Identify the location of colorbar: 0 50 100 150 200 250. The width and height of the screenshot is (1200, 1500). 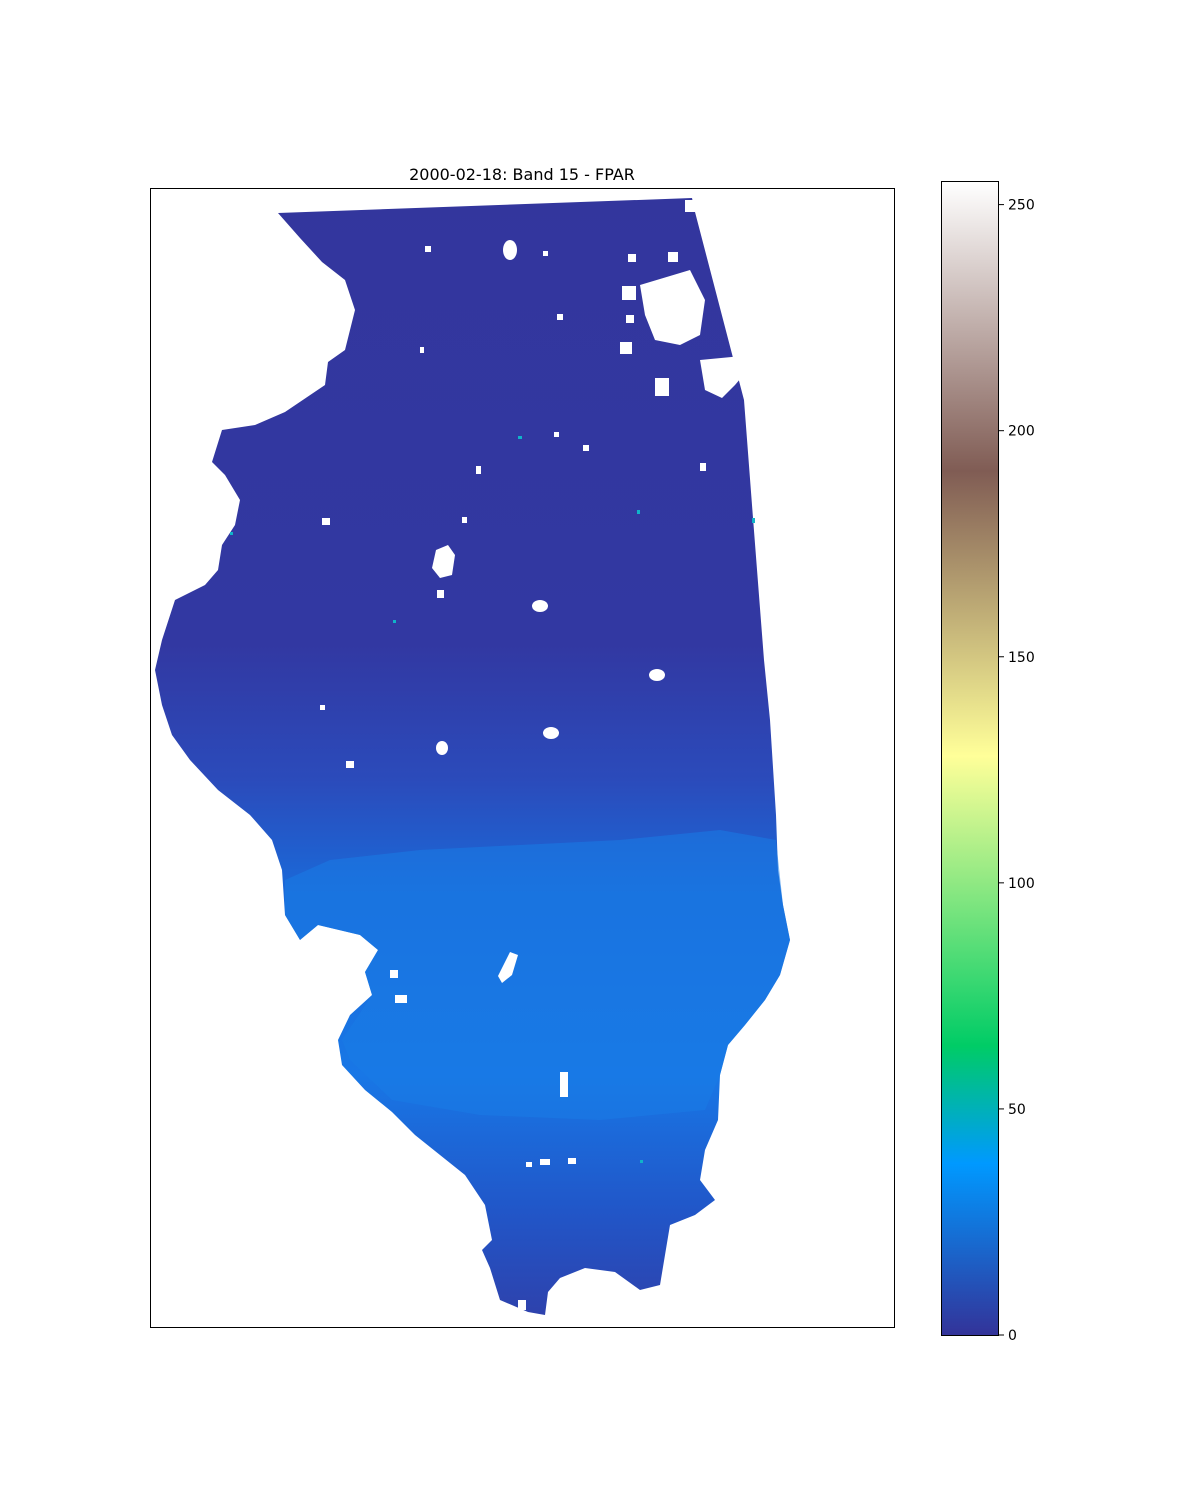
(988, 762).